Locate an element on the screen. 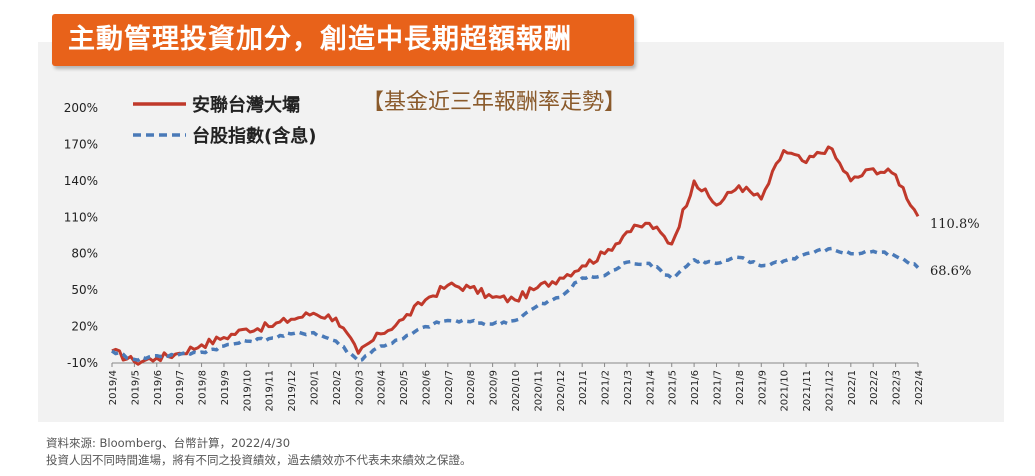 Image resolution: width=1035 pixels, height=476 pixels. y-tick-label: 200% is located at coordinates (81, 108).